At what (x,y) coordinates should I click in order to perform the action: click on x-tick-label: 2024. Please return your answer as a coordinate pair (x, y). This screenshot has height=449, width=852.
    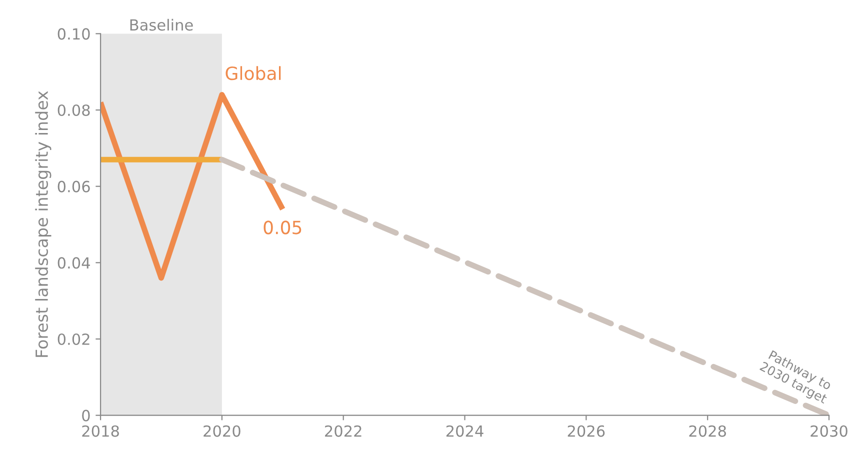
    Looking at the image, I should click on (465, 431).